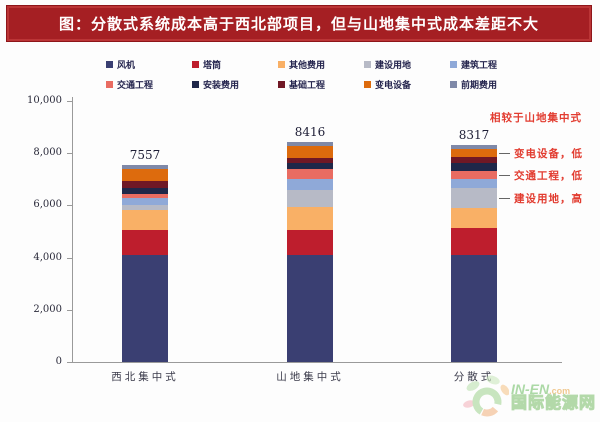  What do you see at coordinates (479, 85) in the screenshot?
I see `legend-label: 前期费用` at bounding box center [479, 85].